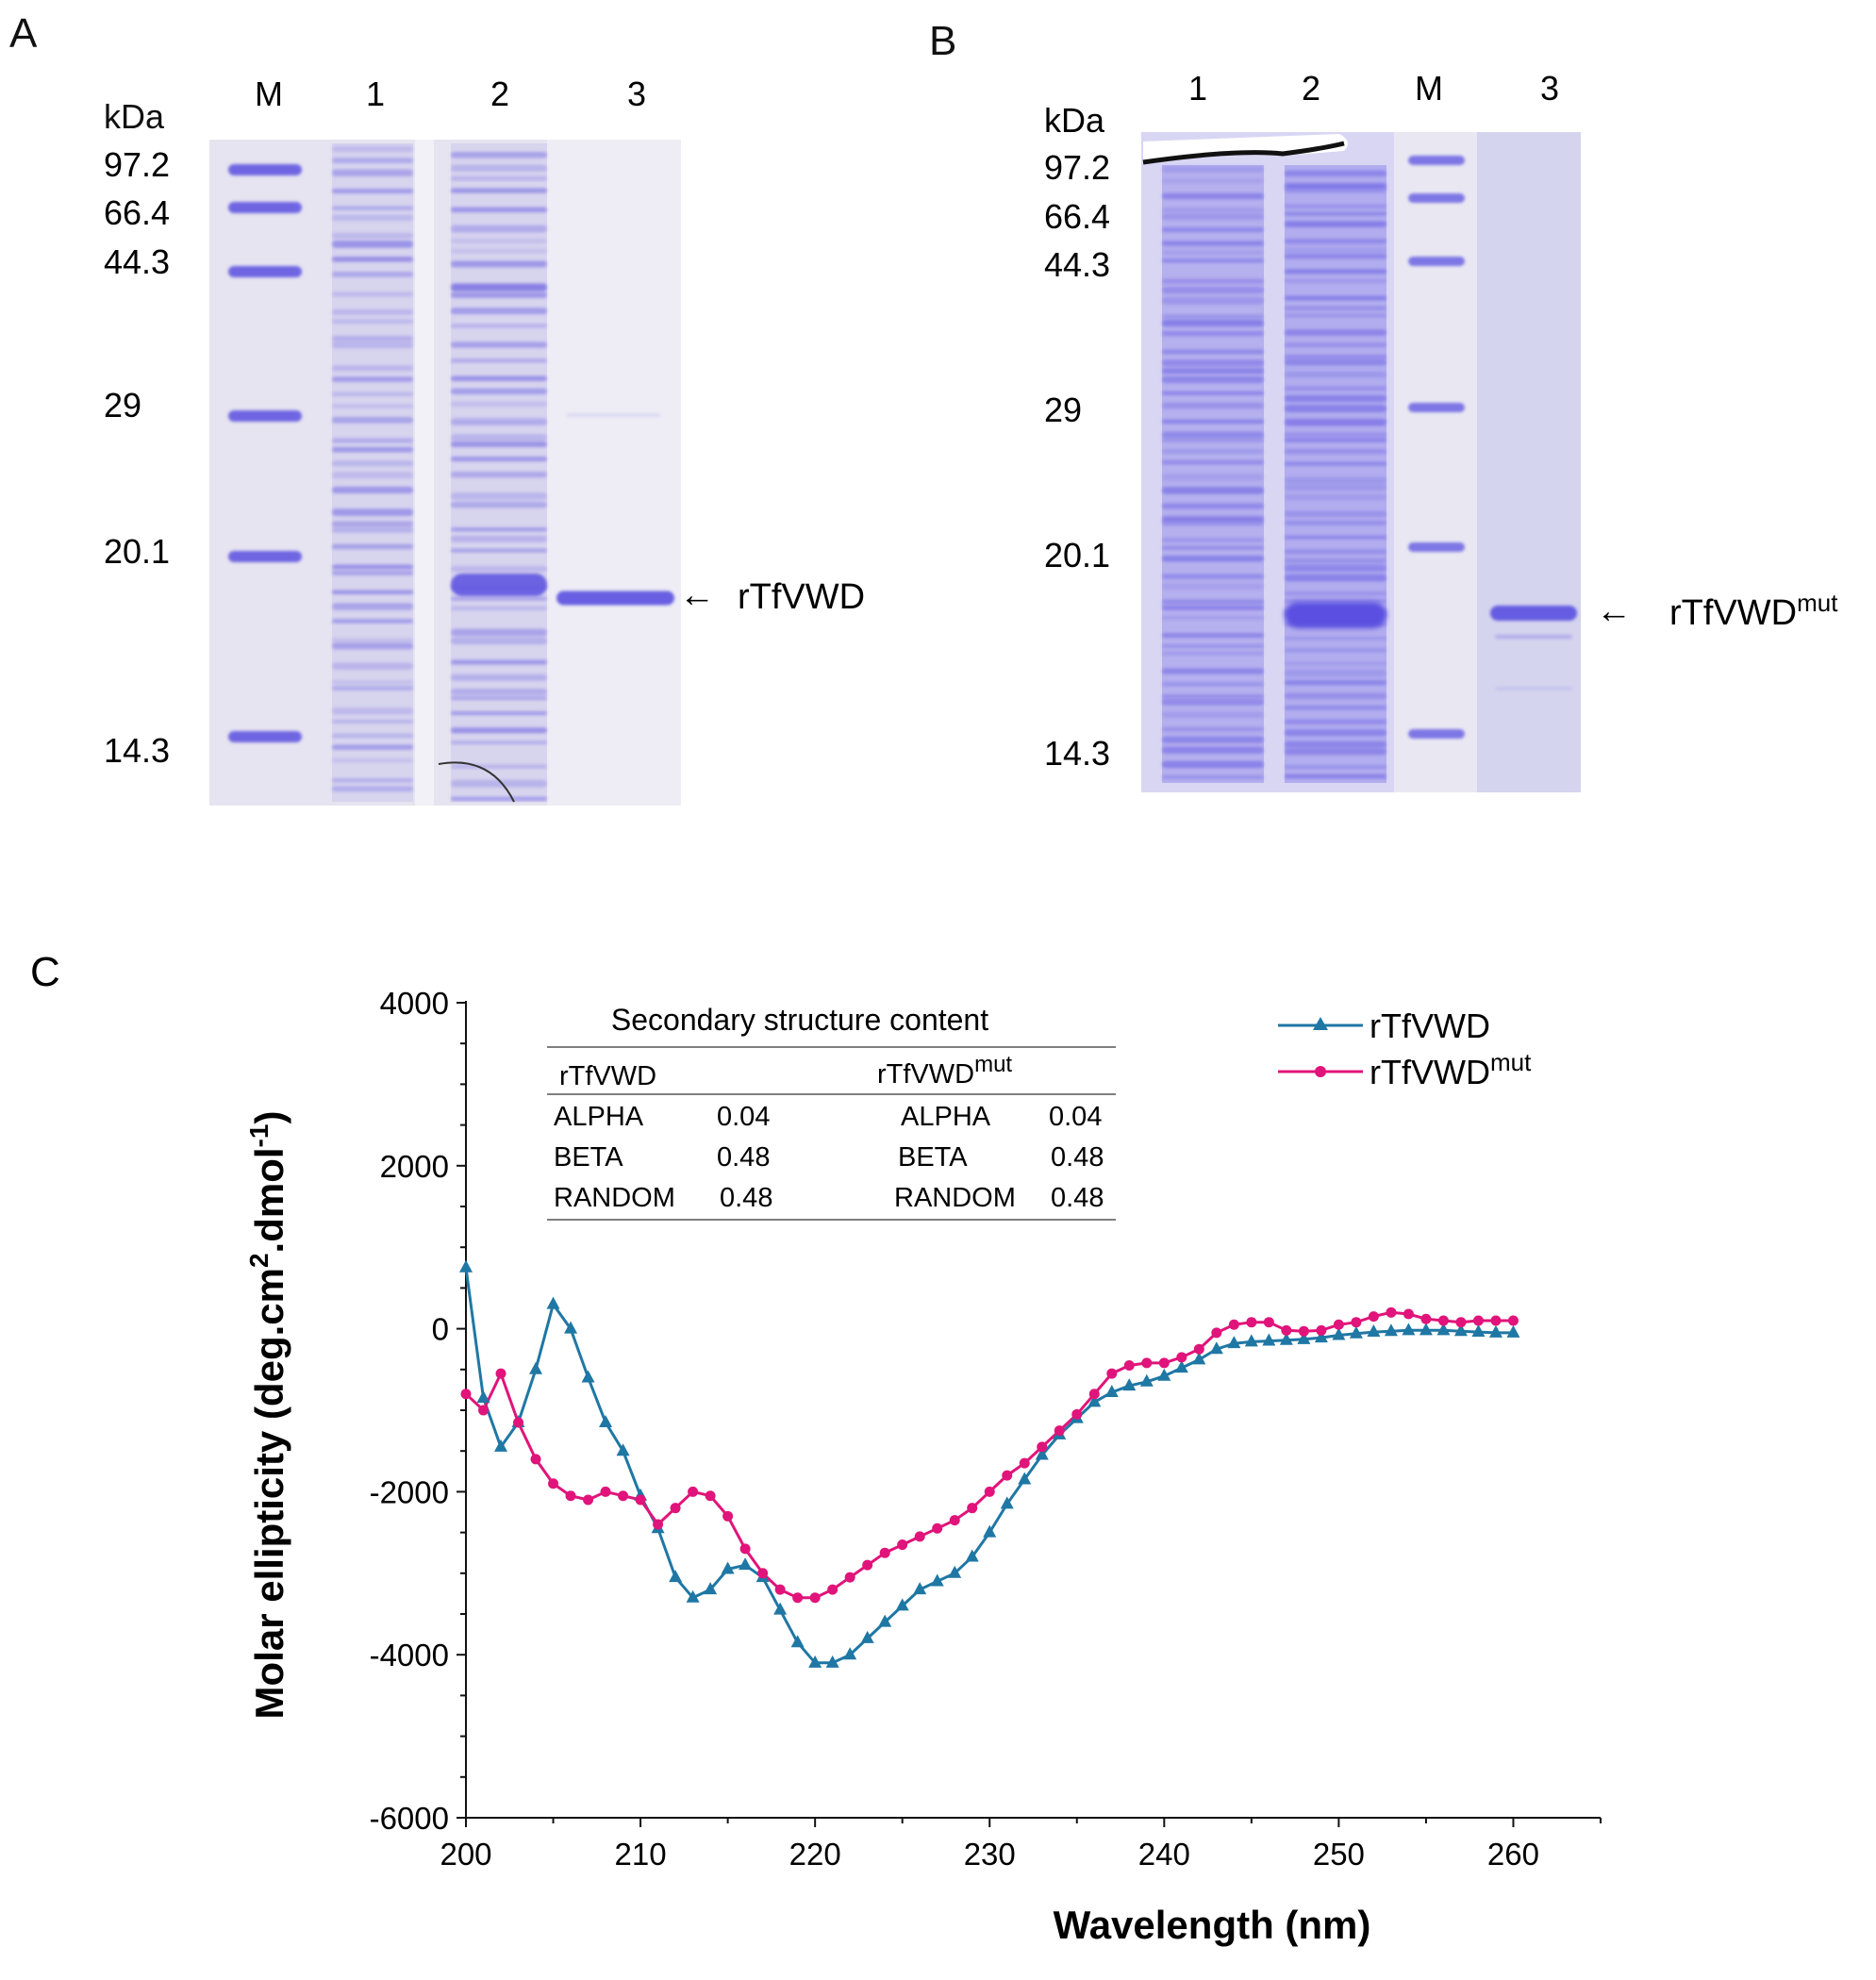 This screenshot has width=1876, height=1980. Describe the element at coordinates (1753, 611) in the screenshot. I see `panel-b-band-label: rTfVWDmut` at that location.